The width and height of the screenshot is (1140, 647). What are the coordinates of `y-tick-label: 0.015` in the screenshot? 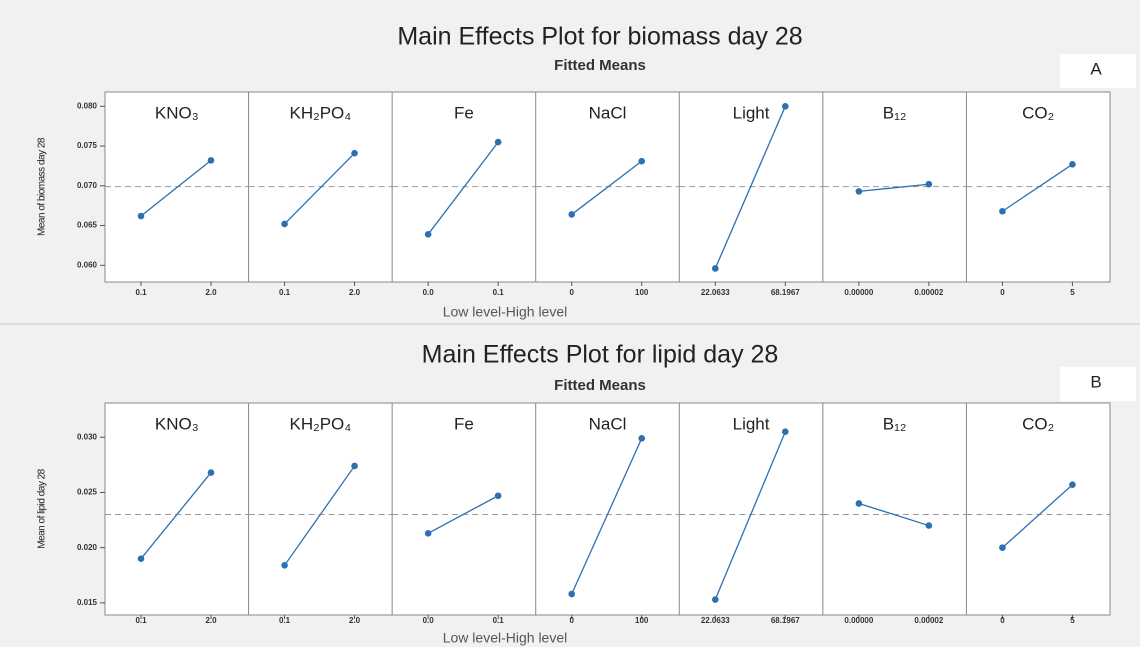 It's located at (87, 602).